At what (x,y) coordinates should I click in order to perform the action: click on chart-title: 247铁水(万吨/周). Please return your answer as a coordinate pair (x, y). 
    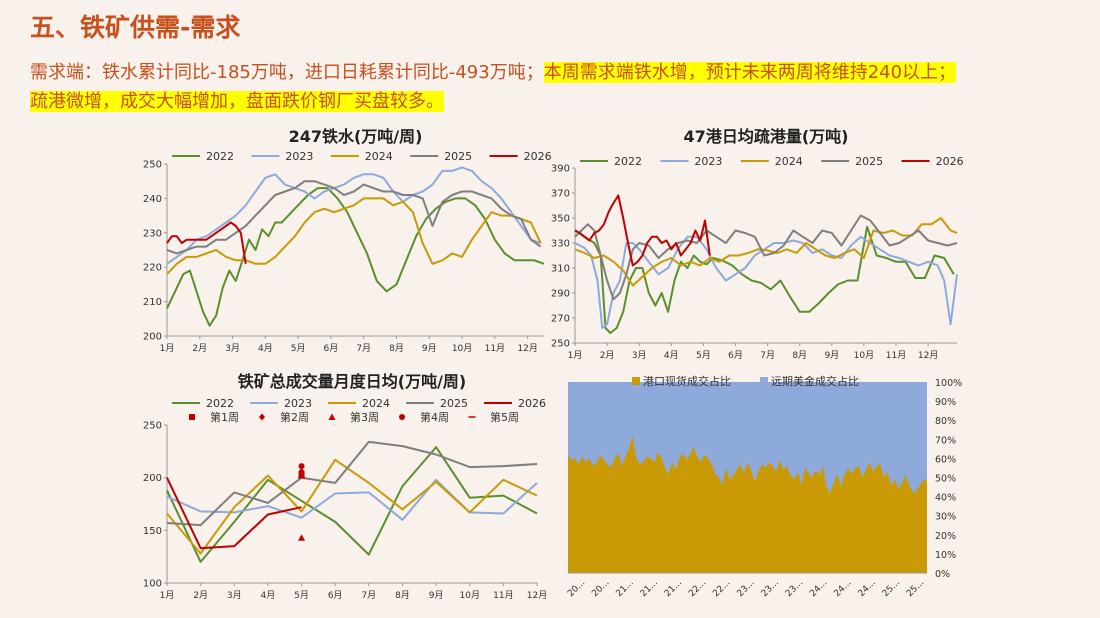
    Looking at the image, I should click on (356, 136).